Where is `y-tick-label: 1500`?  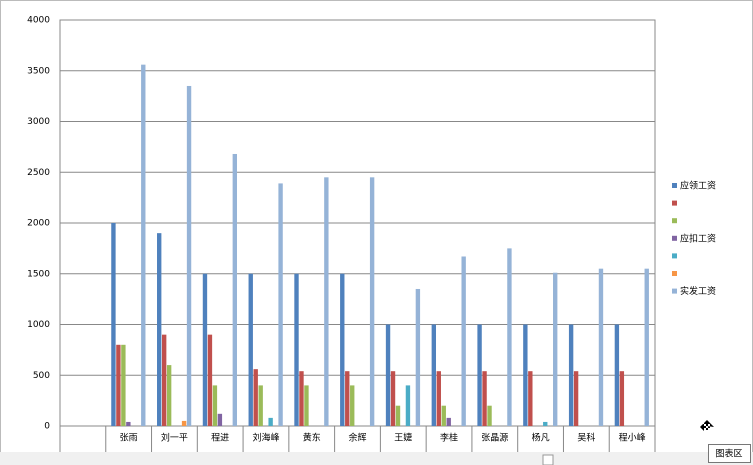 y-tick-label: 1500 is located at coordinates (38, 274).